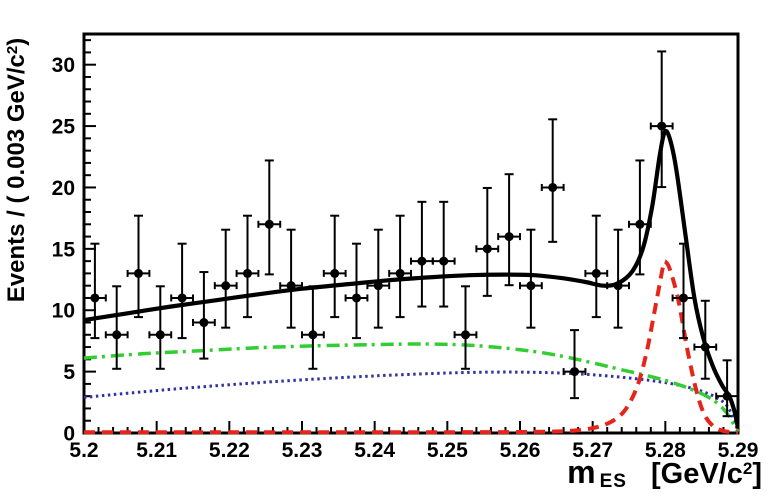 This screenshot has width=772, height=500. I want to click on y-tick-label: 25, so click(64, 127).